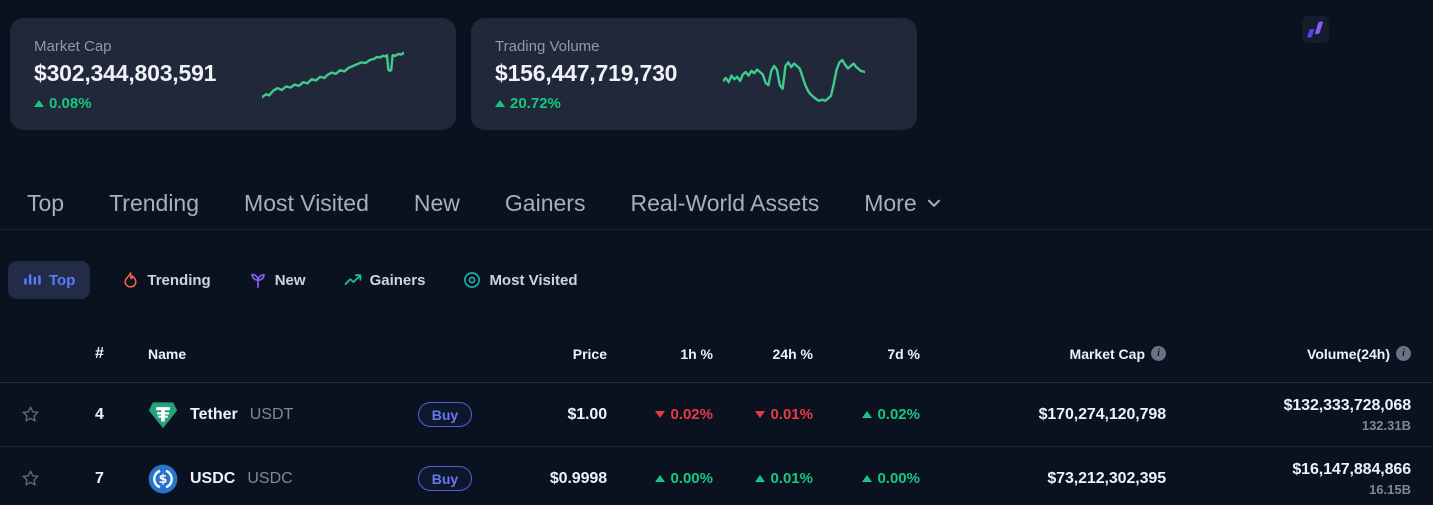  What do you see at coordinates (436, 203) in the screenshot?
I see `tab-new: New` at bounding box center [436, 203].